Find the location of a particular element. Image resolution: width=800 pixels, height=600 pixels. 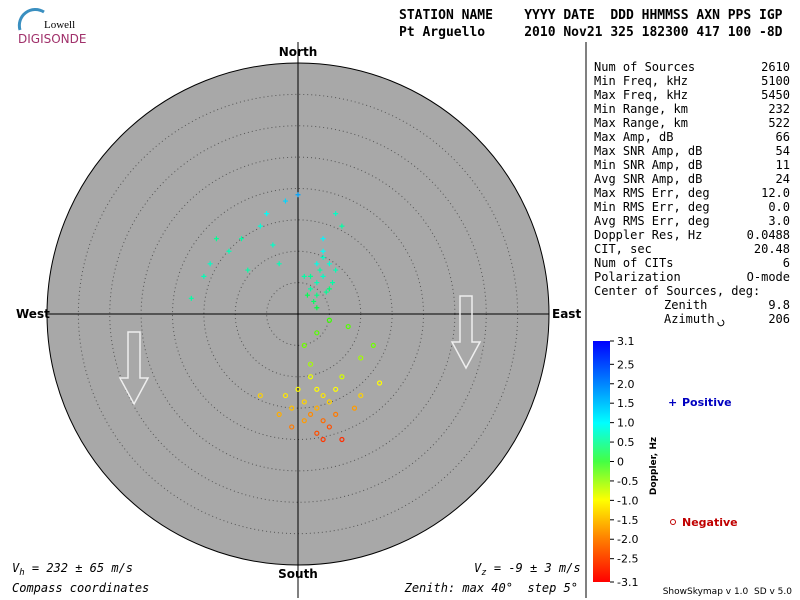

colorbar-tick-label: -0.5 is located at coordinates (627, 481).